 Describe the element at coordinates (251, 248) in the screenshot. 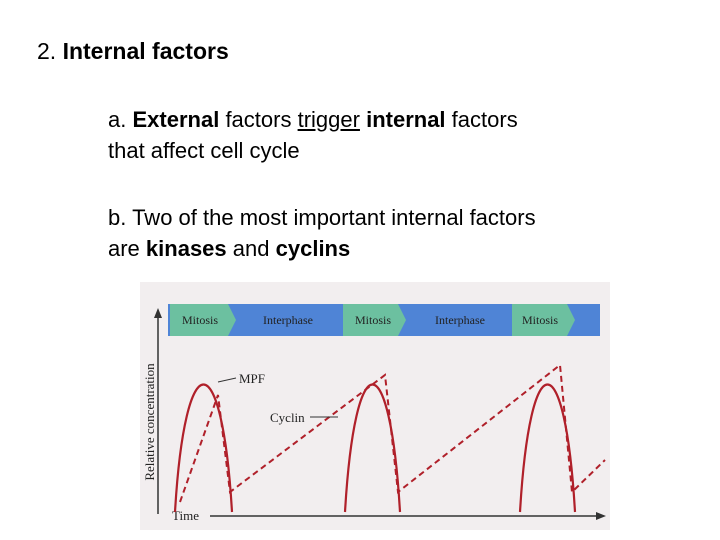

I see `run: and` at that location.